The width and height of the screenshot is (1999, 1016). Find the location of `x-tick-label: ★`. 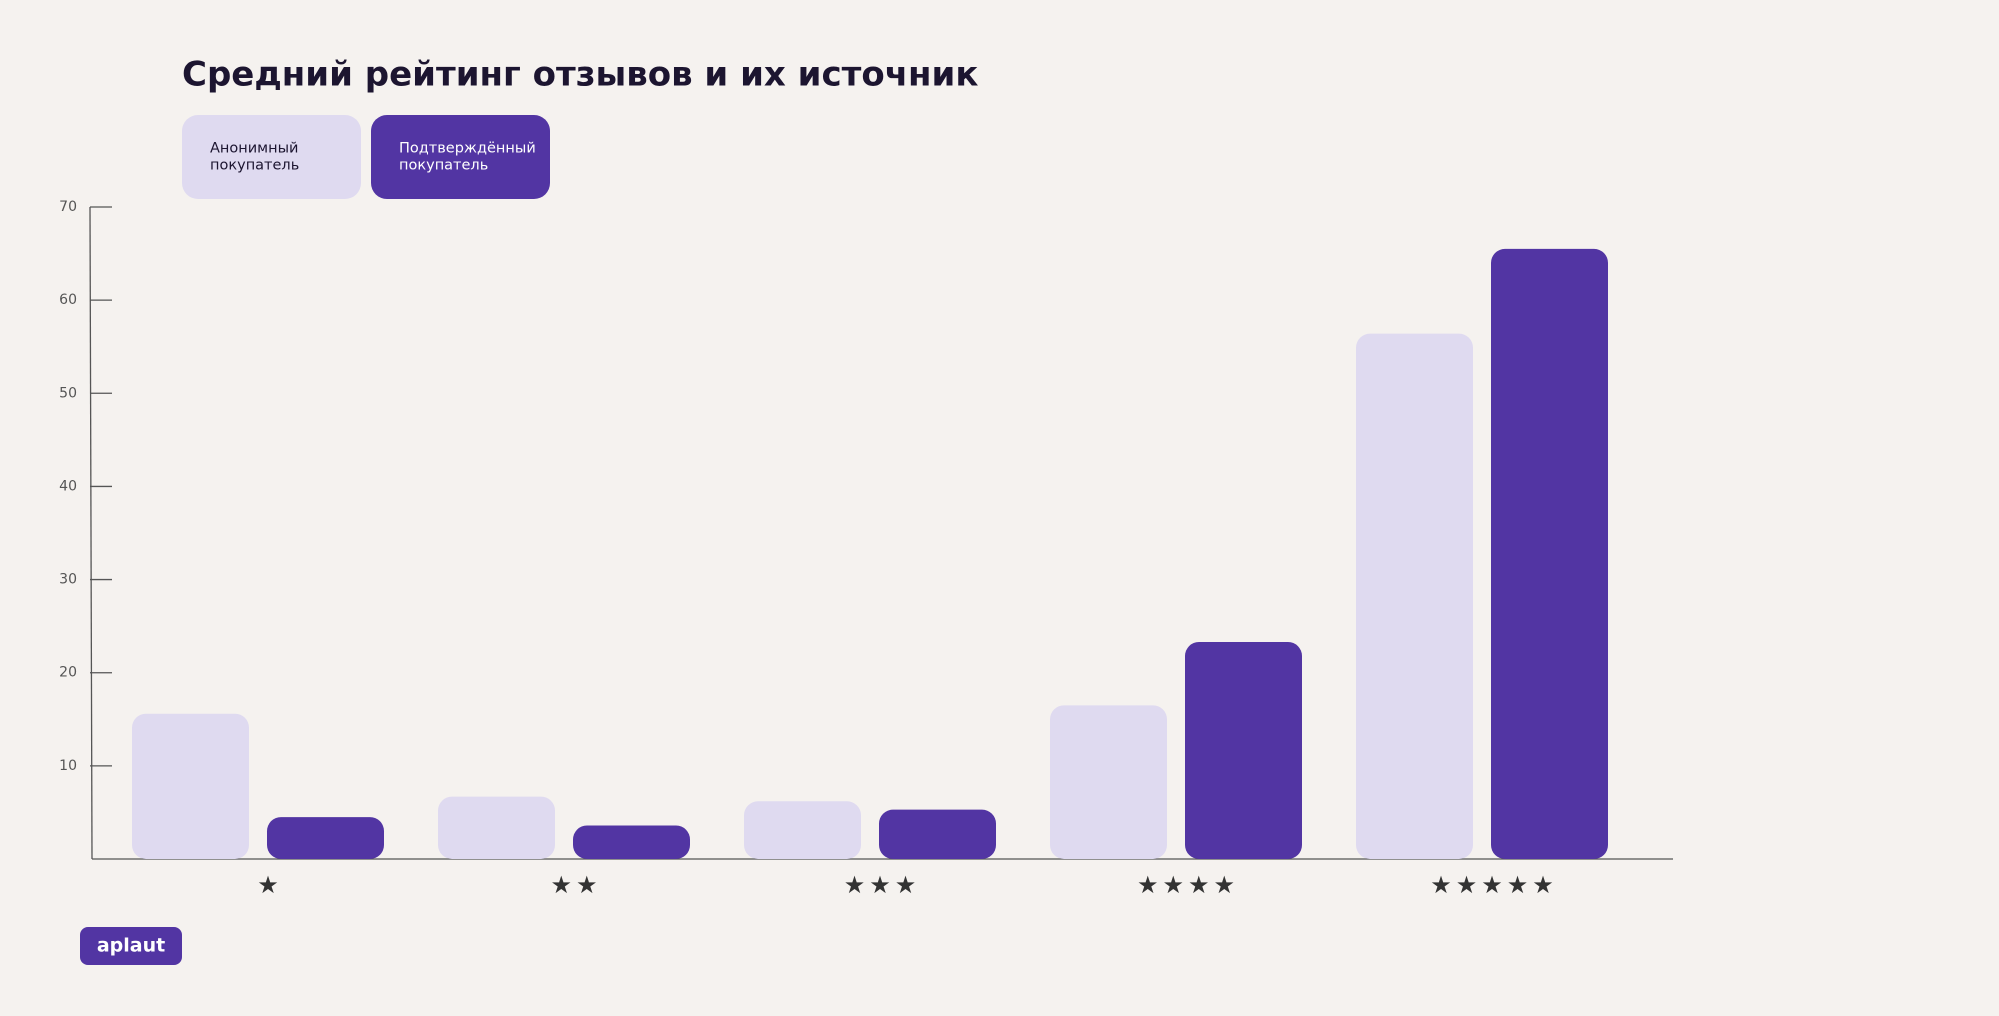

x-tick-label: ★ is located at coordinates (270, 885).